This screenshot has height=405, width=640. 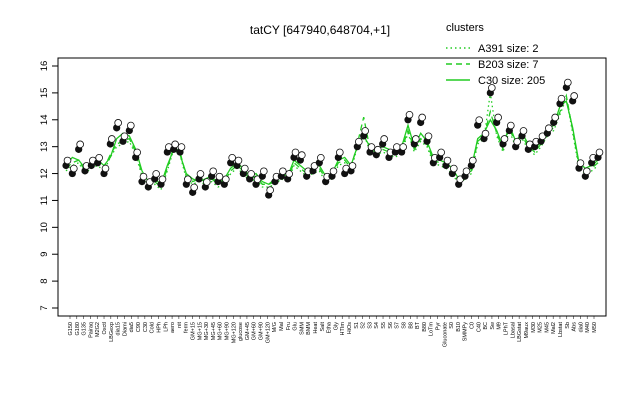 I want to click on y-tick-label: 8, so click(x=44, y=280).